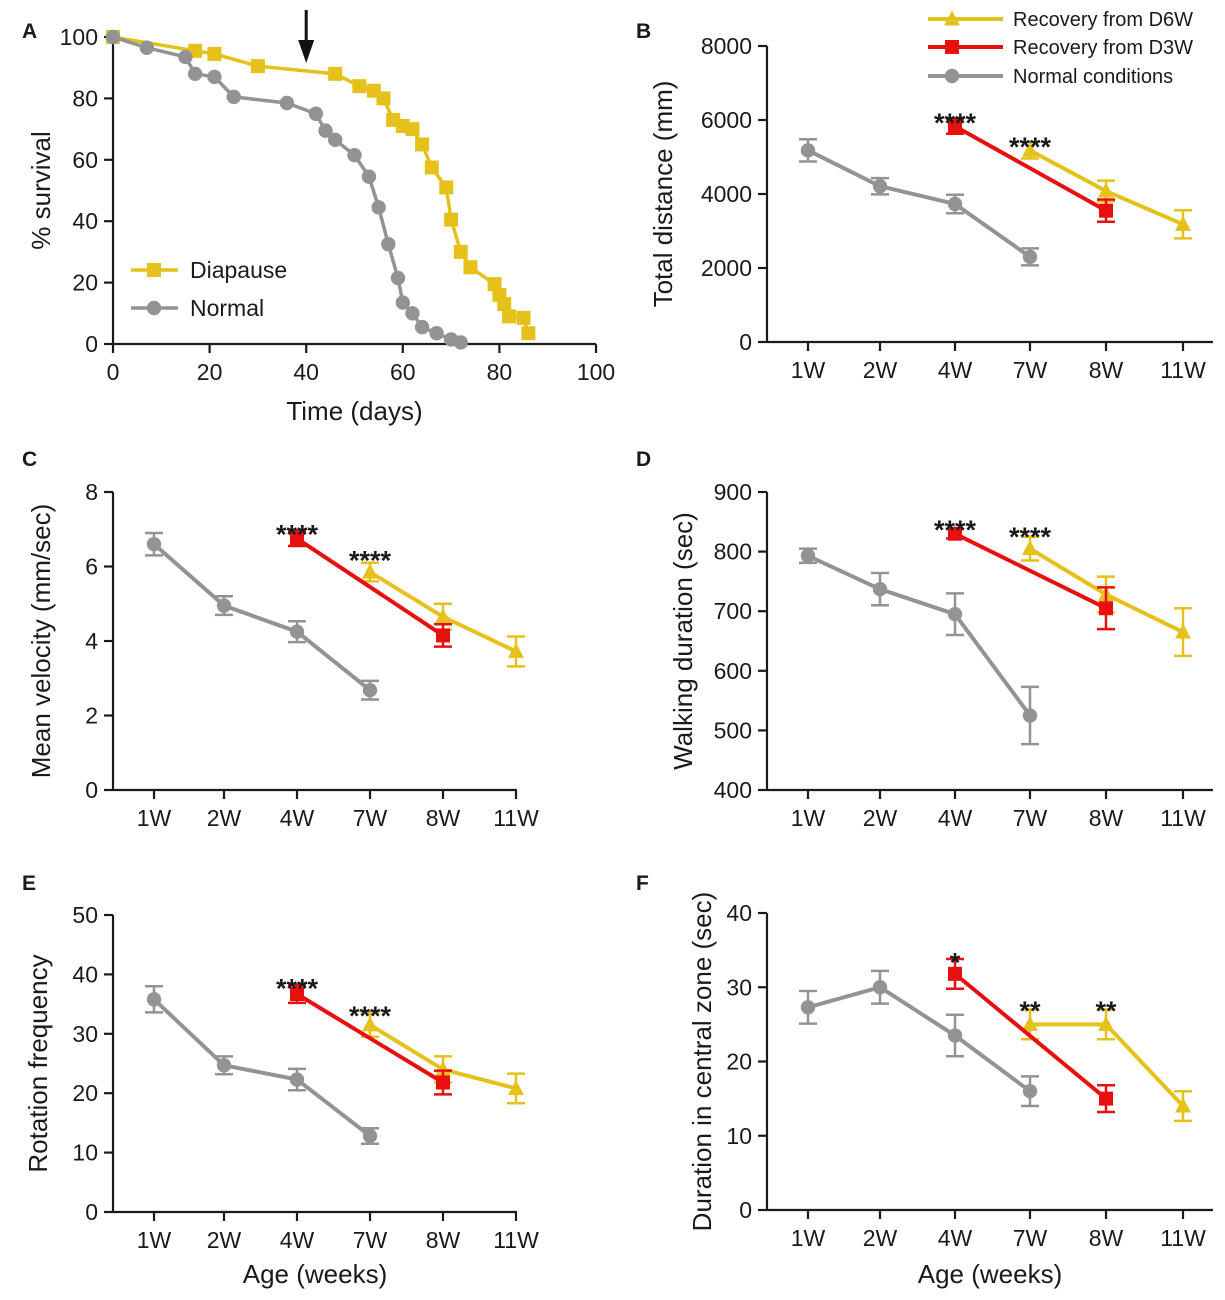 This screenshot has height=1300, width=1225. I want to click on x-axis-title: Time (days), so click(354, 411).